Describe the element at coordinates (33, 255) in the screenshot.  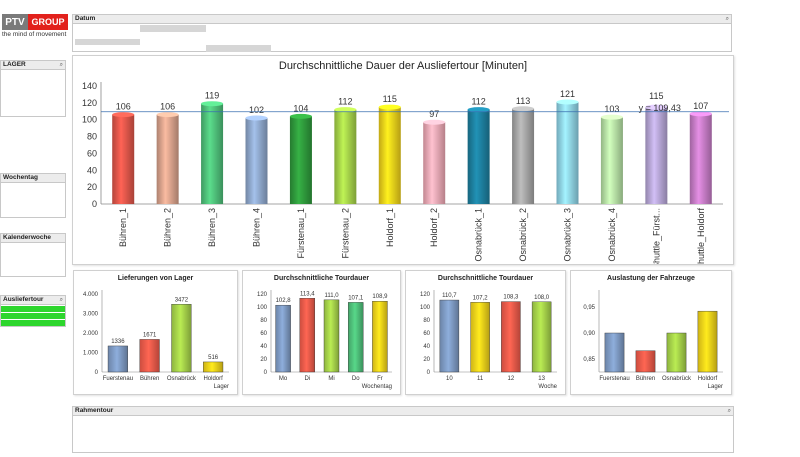
I see `kalenderwoche-listbox: Kalenderwoche` at that location.